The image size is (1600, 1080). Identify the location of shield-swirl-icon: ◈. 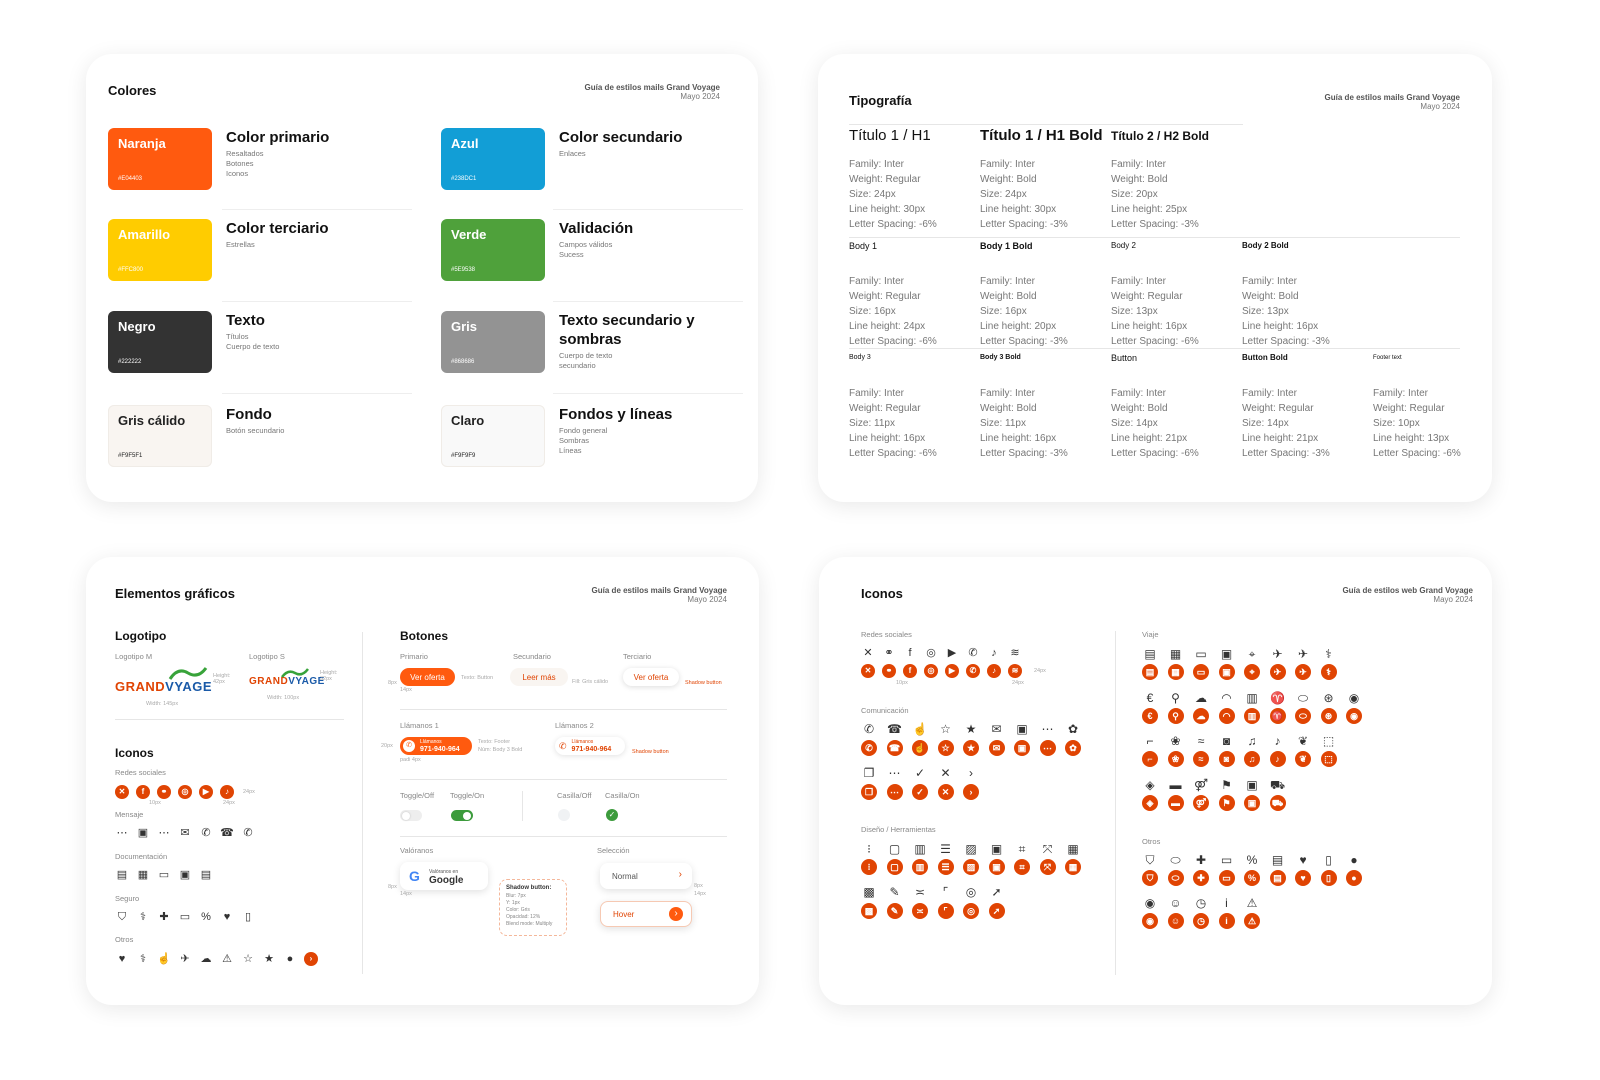
(1150, 785).